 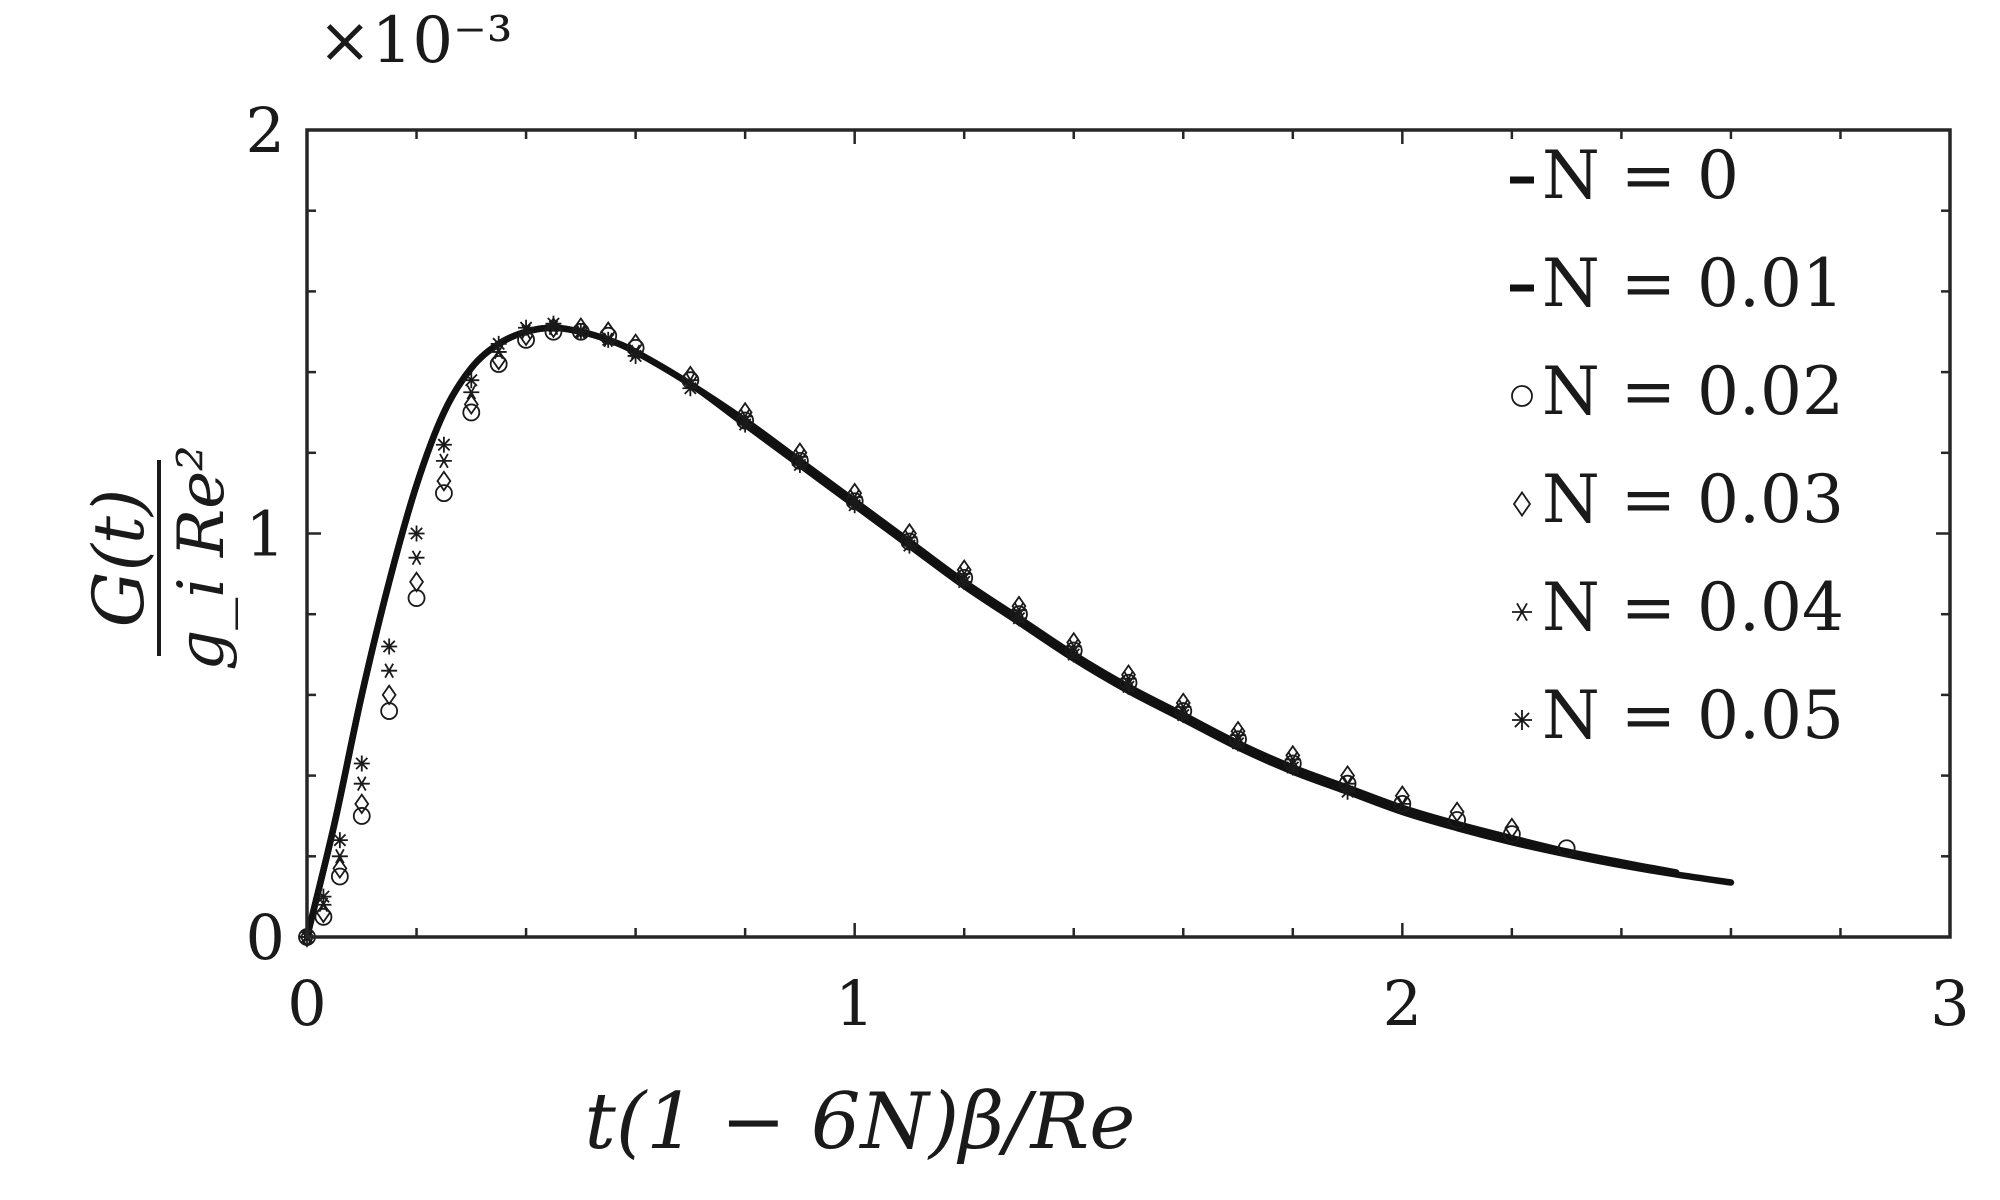 I want to click on y-tick-label: 0, so click(x=265, y=937).